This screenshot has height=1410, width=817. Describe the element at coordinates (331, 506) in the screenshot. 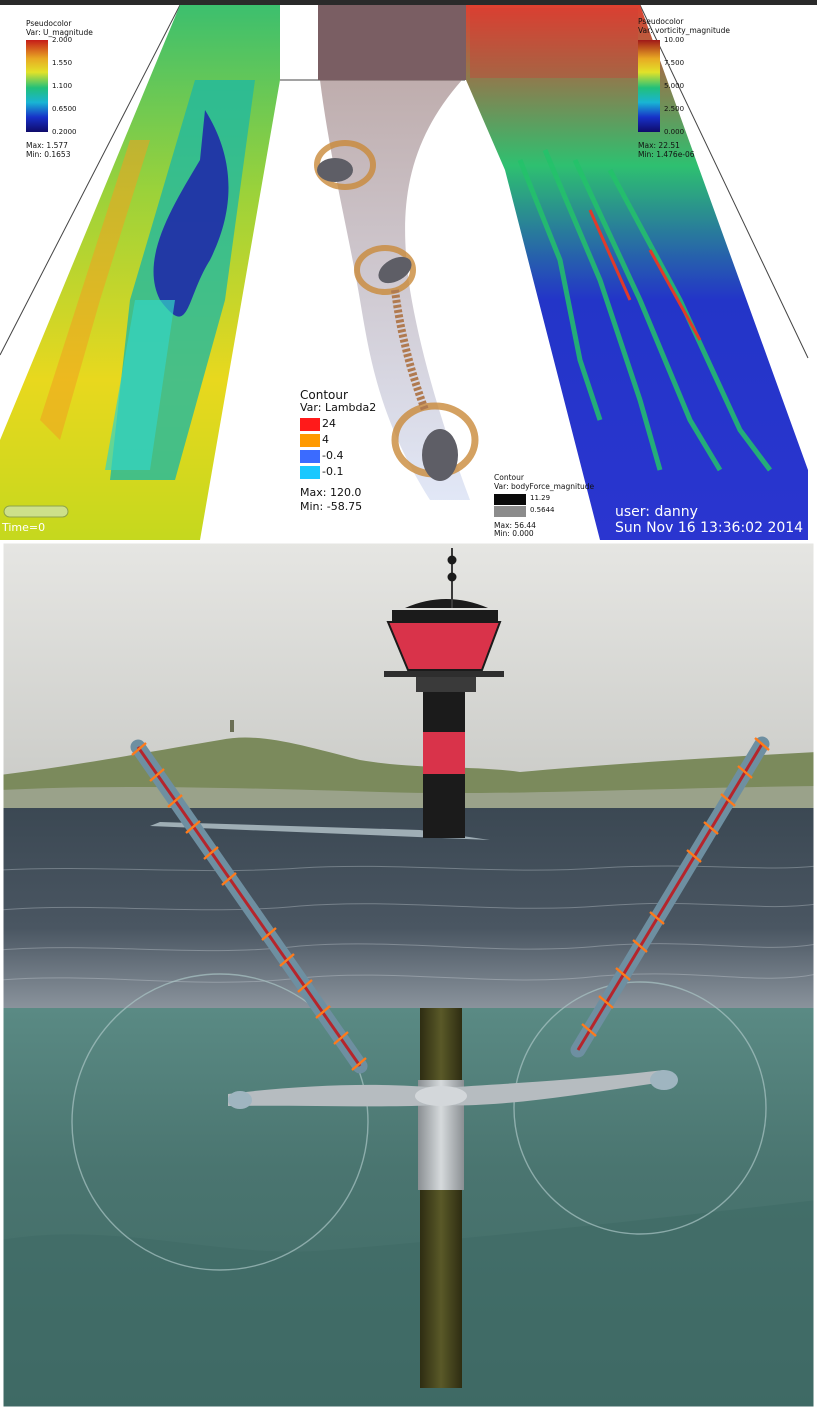

I see `lambda-legend-min: Min: -58.75` at that location.